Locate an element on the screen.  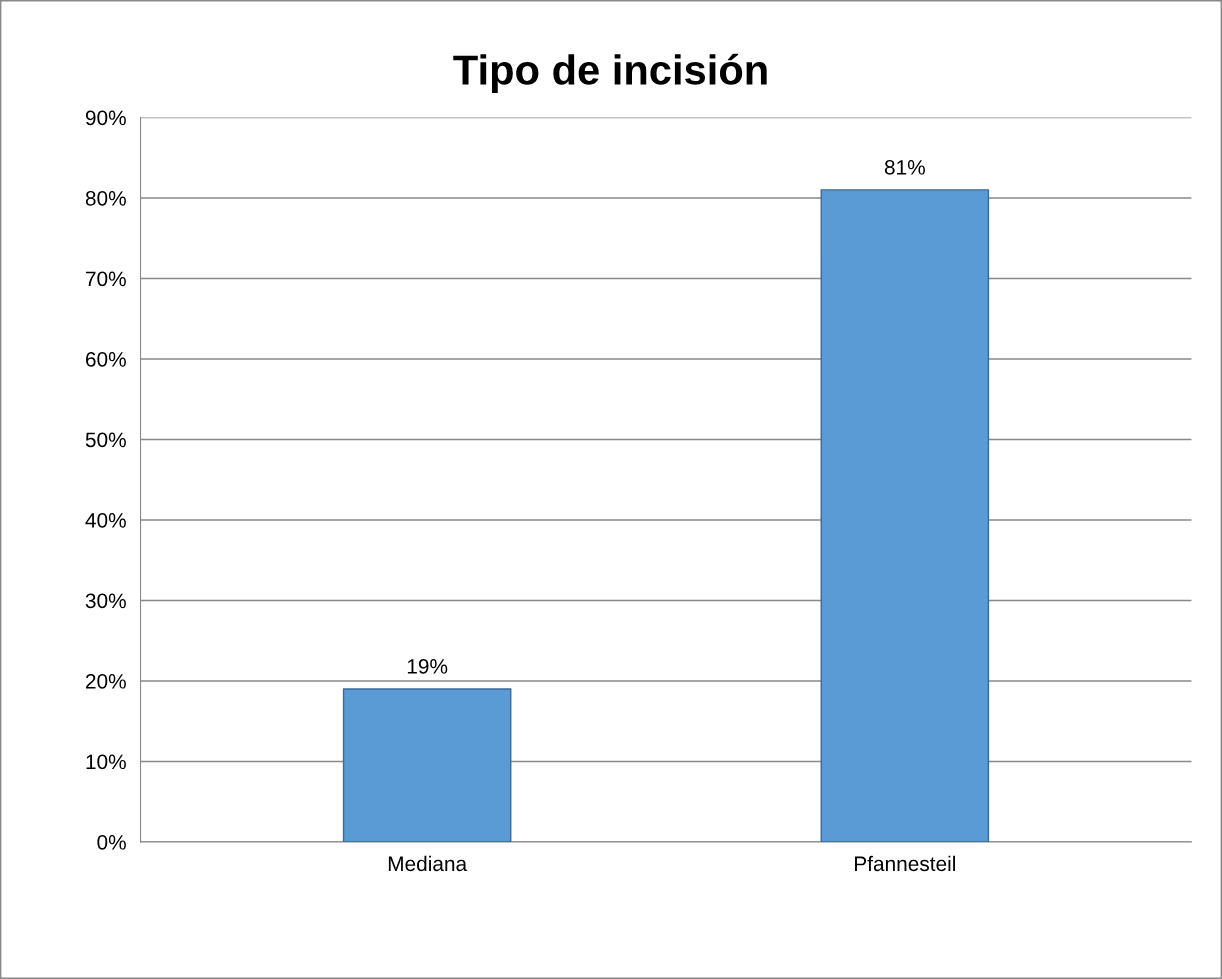
data-label: 81% is located at coordinates (904, 167).